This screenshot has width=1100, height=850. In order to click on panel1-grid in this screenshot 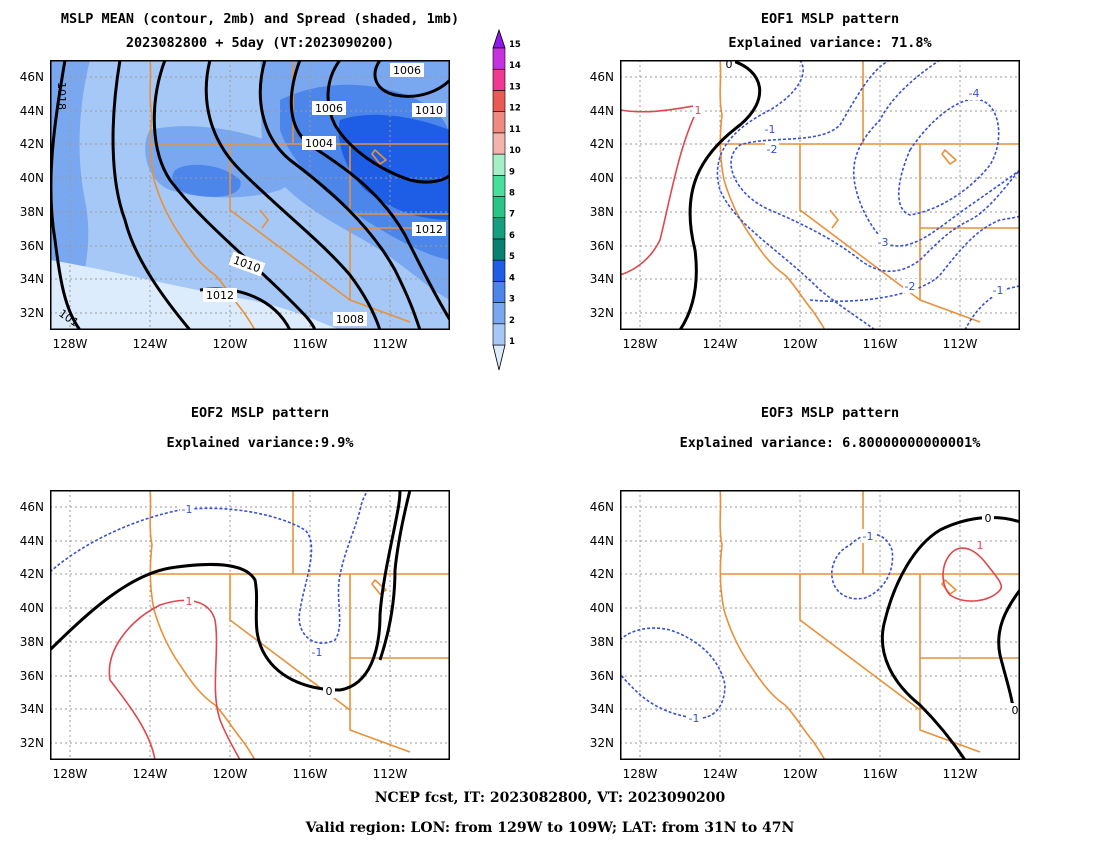, I will do `click(250, 195)`.